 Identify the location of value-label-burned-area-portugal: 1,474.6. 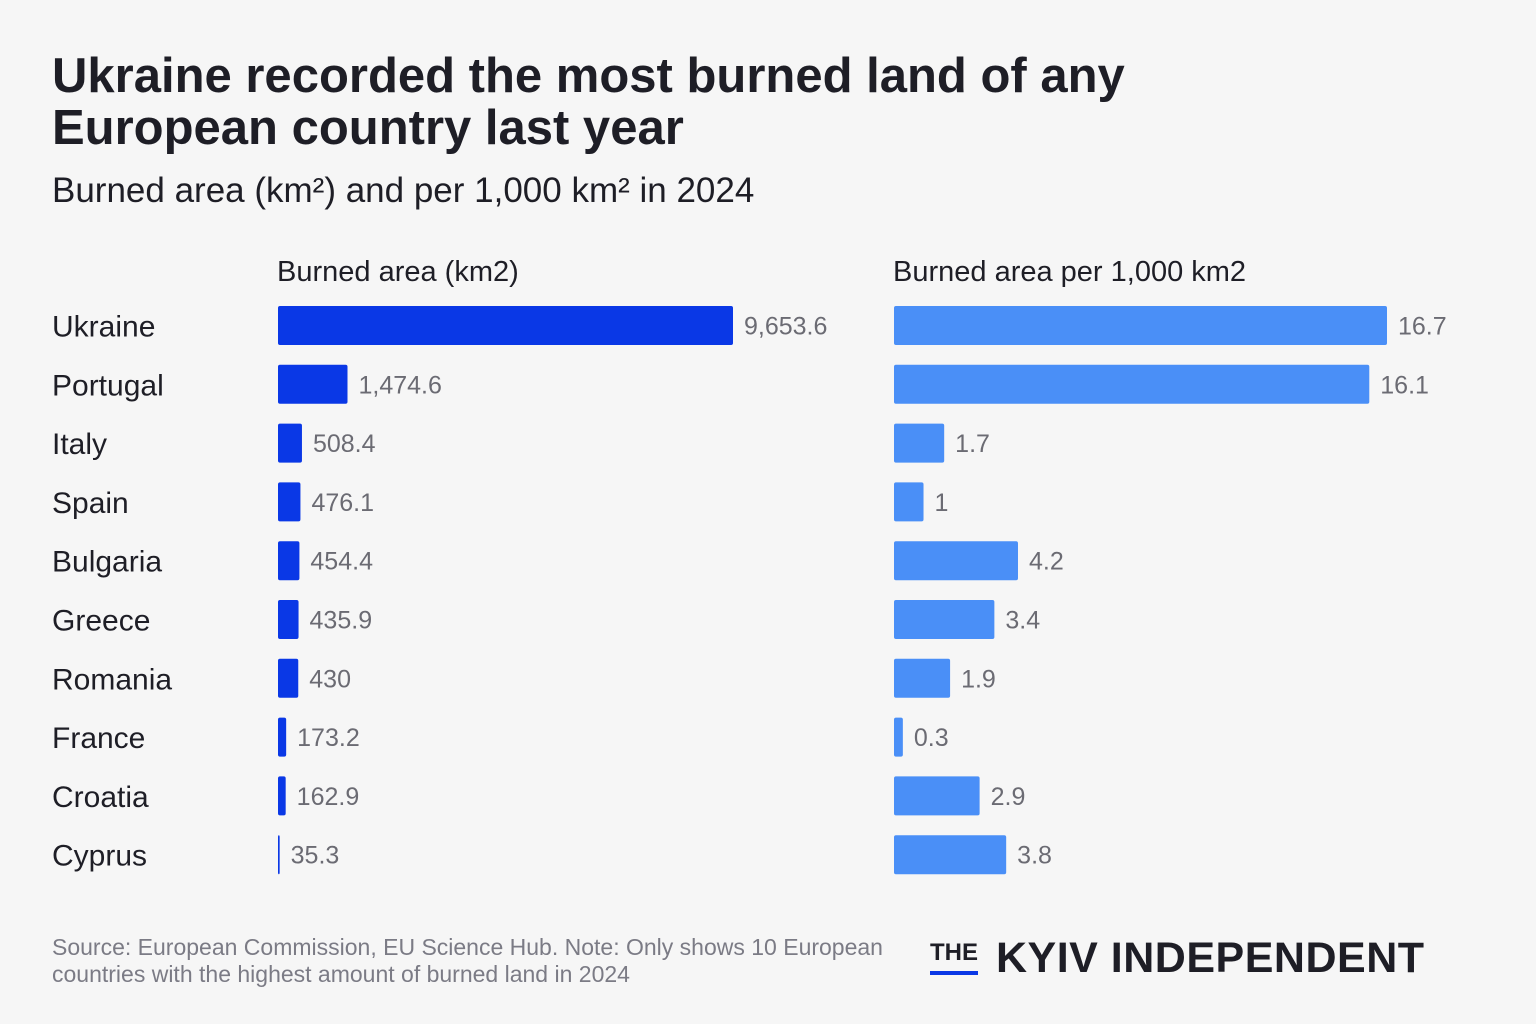
(400, 385).